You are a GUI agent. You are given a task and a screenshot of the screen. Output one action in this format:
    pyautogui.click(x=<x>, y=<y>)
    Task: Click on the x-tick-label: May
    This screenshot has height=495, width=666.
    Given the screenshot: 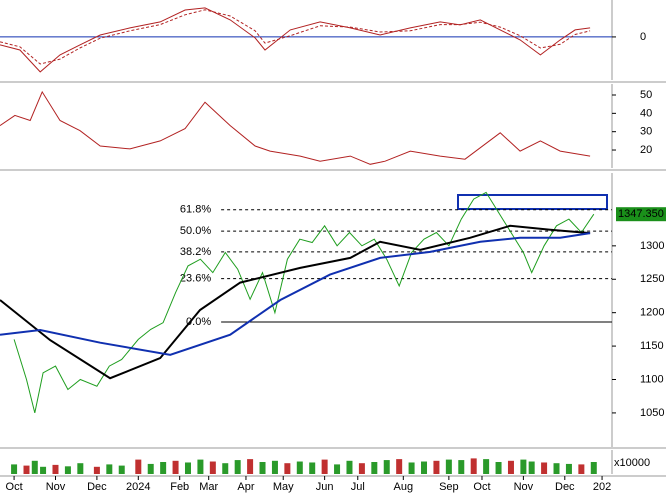 What is the action you would take?
    pyautogui.click(x=283, y=487)
    